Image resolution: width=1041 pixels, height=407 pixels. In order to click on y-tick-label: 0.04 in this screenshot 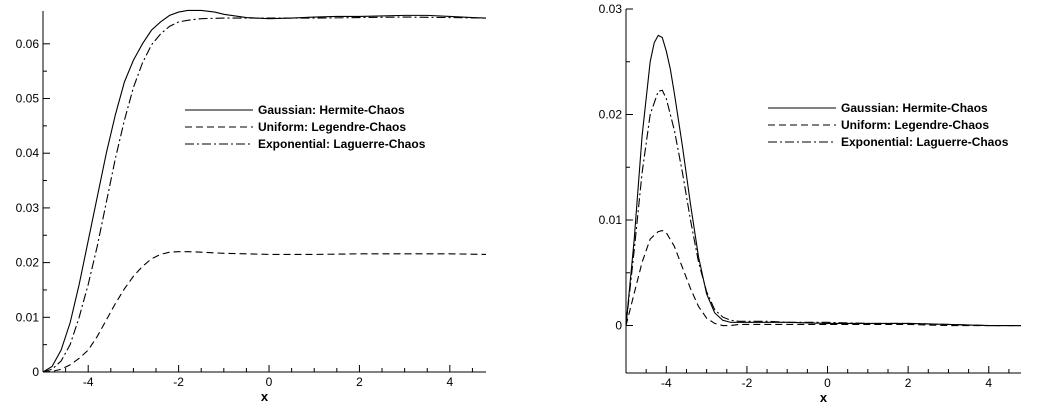, I will do `click(28, 153)`.